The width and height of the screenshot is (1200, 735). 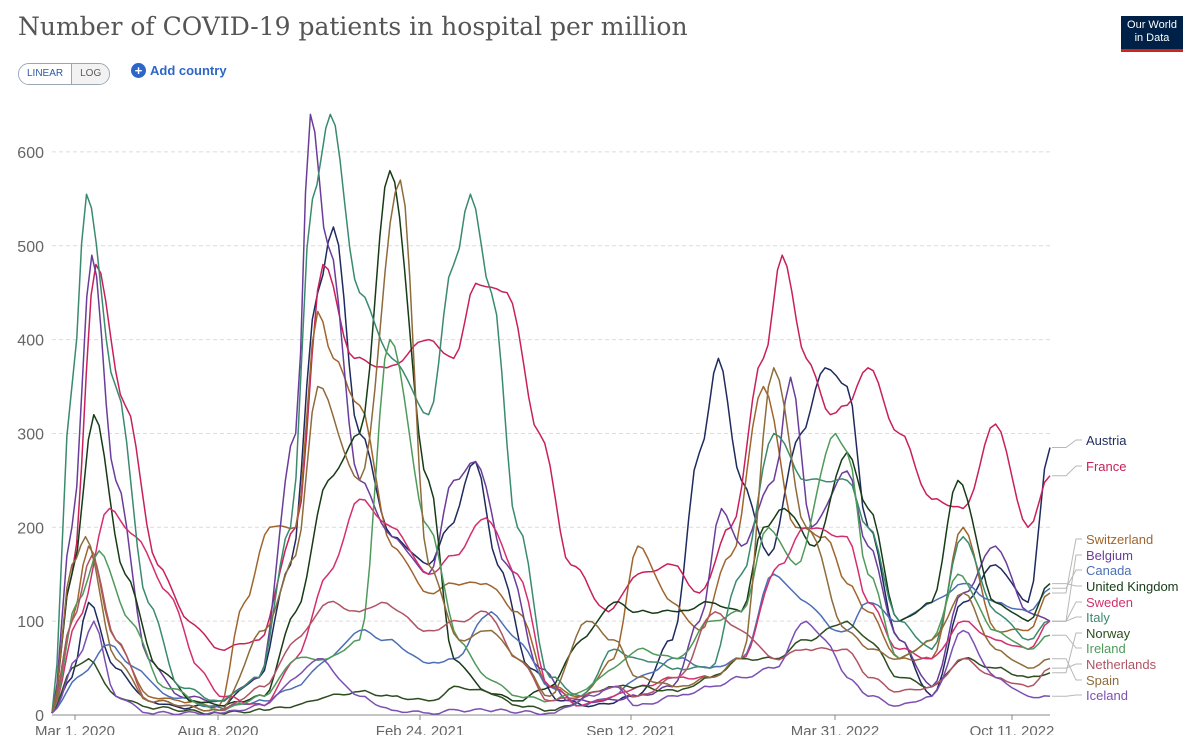 What do you see at coordinates (551, 668) in the screenshot?
I see `series-line-iceland` at bounding box center [551, 668].